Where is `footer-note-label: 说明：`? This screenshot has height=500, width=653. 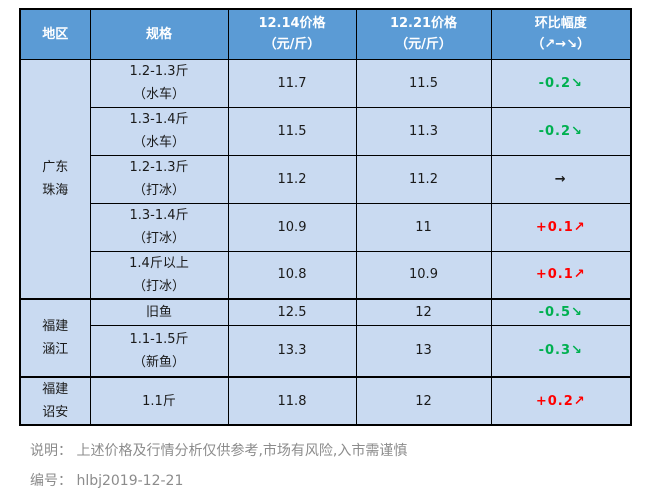
footer-note-label: 说明： is located at coordinates (51, 451).